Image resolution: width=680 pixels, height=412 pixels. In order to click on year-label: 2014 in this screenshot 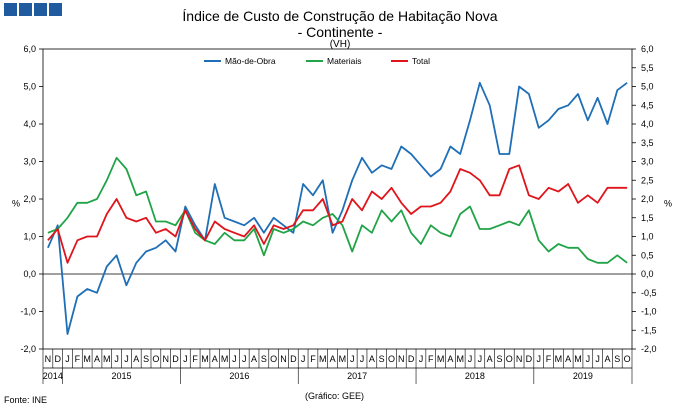, I will do `click(53, 376)`.